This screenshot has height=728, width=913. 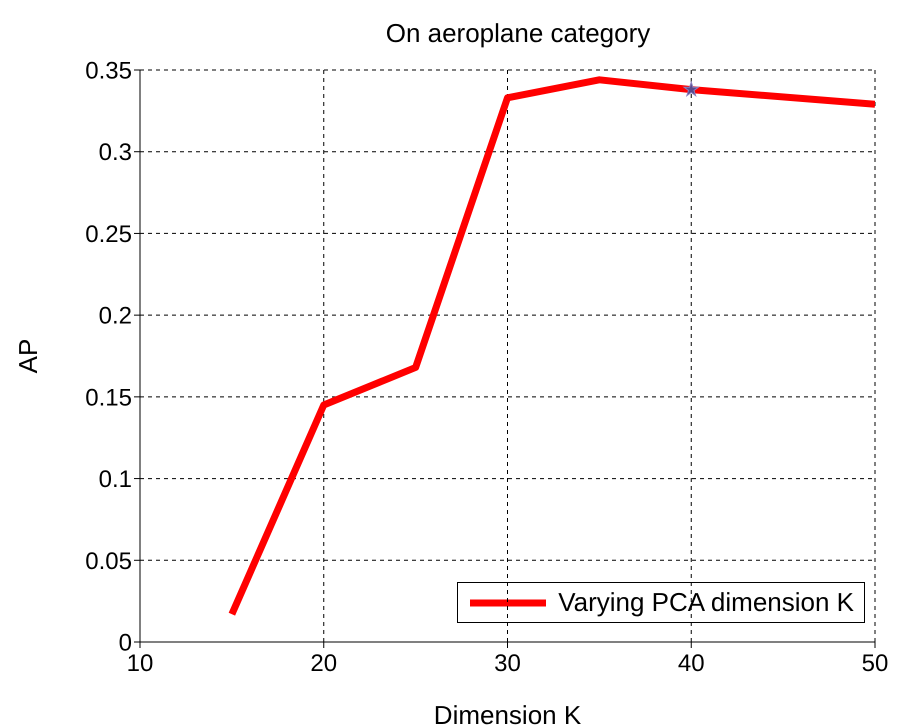 What do you see at coordinates (108, 398) in the screenshot?
I see `y-tick-label: 0.15` at bounding box center [108, 398].